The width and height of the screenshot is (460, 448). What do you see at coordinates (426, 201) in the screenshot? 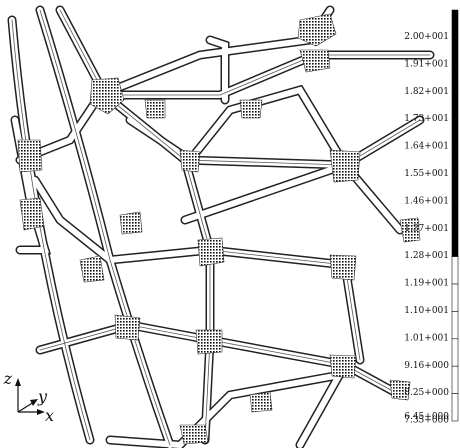
I see `legend-label-6: 1.46+001` at bounding box center [426, 201].